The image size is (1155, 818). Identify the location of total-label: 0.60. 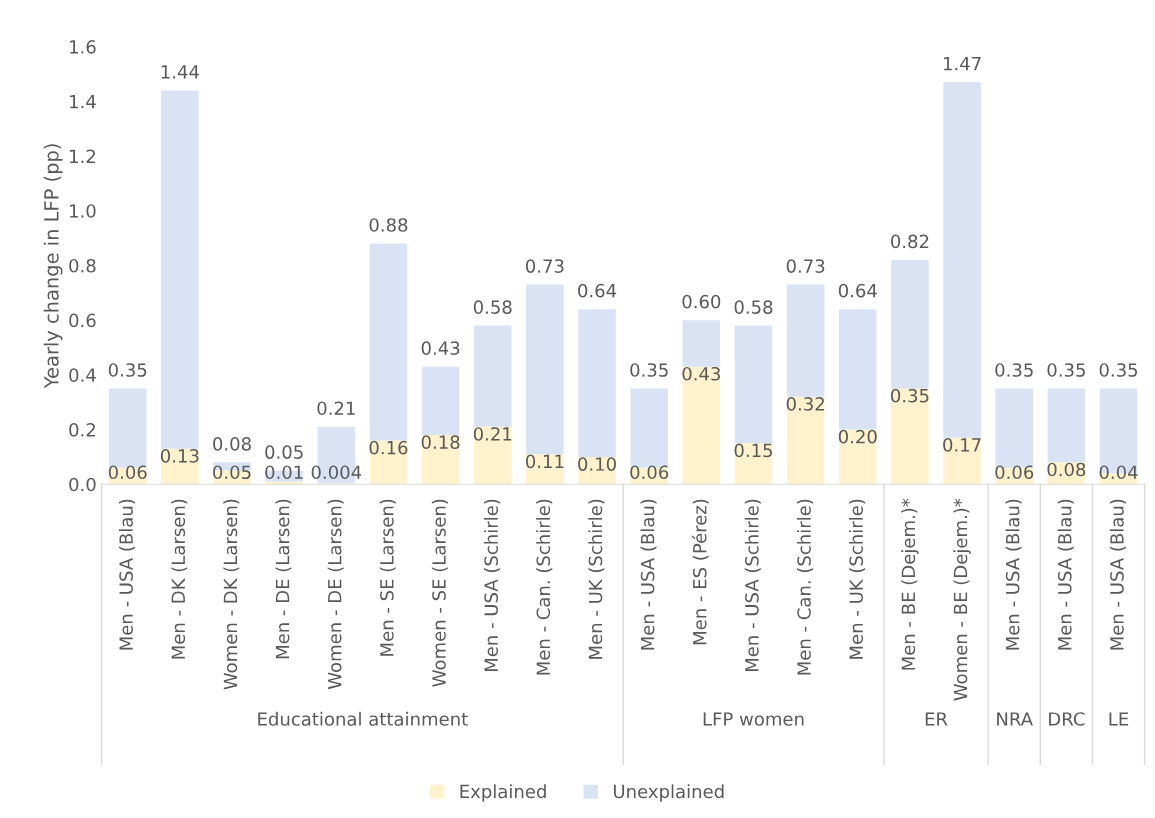
(701, 301).